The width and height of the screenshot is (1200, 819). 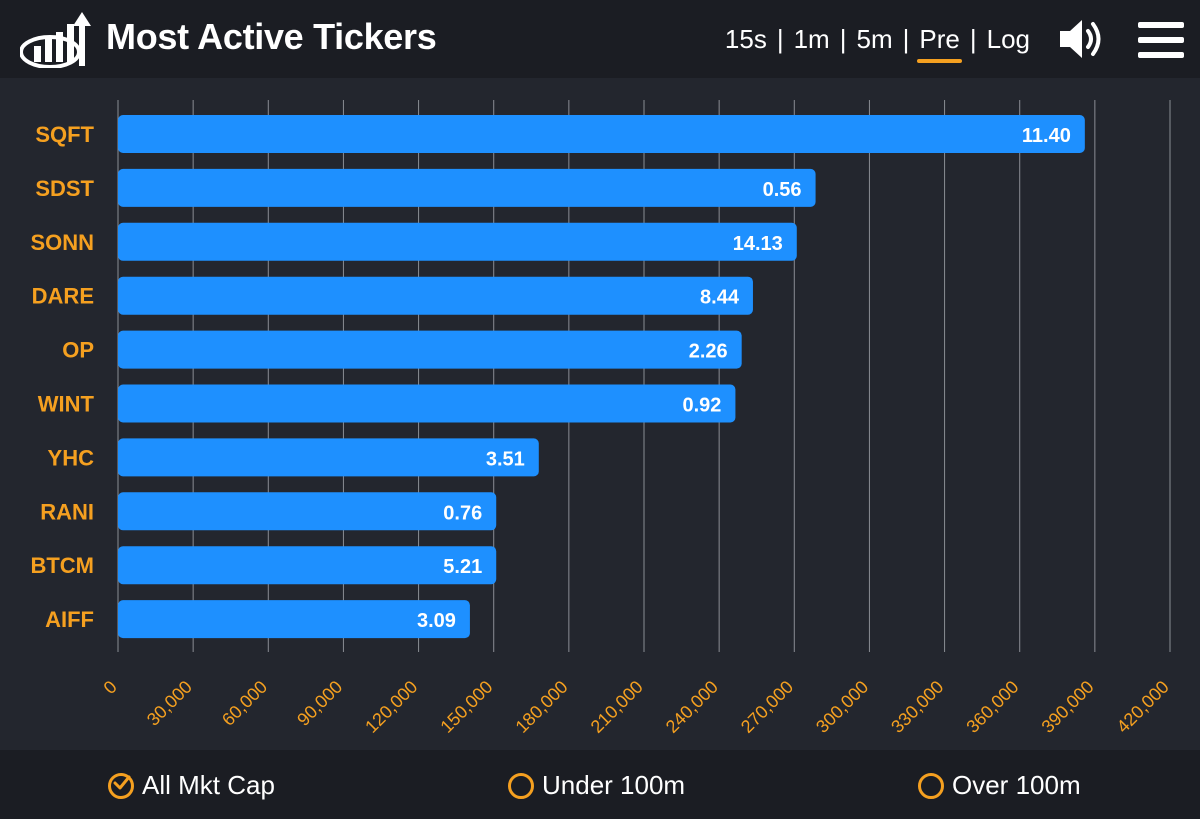 I want to click on filter-label: Under 100m, so click(x=614, y=785).